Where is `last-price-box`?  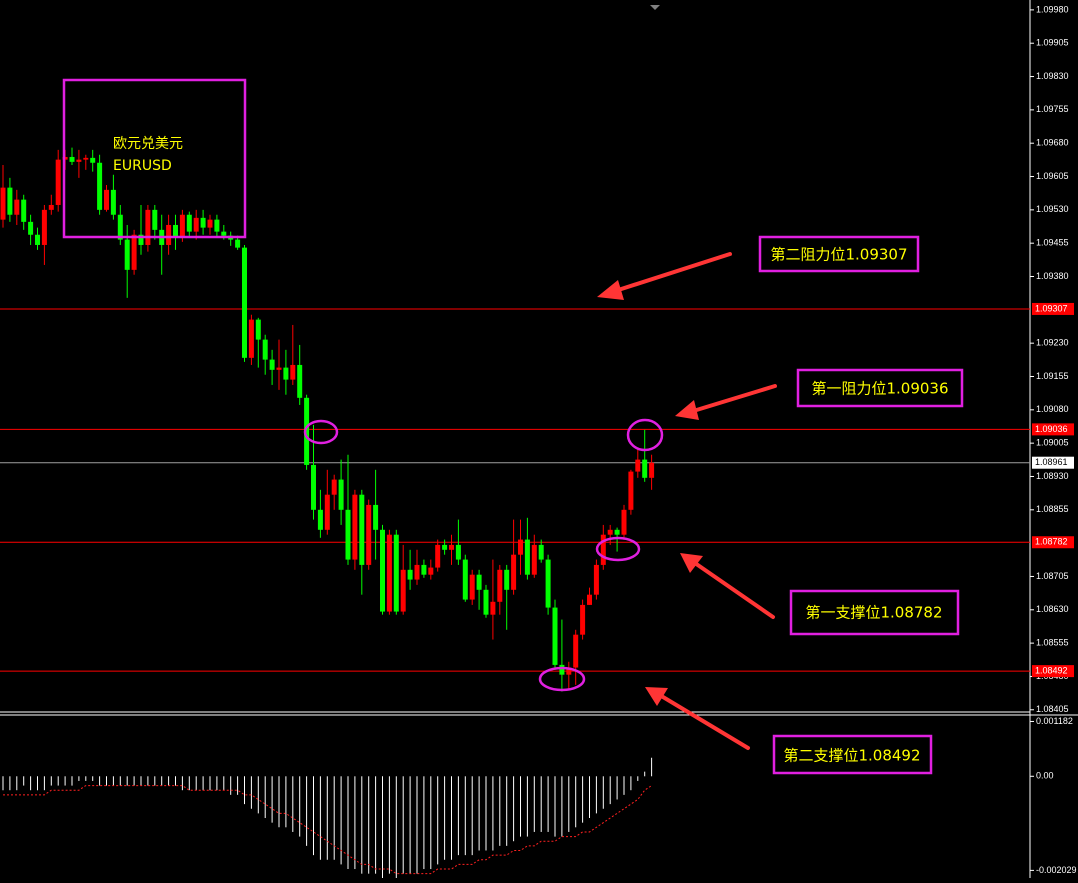 last-price-box is located at coordinates (1053, 462).